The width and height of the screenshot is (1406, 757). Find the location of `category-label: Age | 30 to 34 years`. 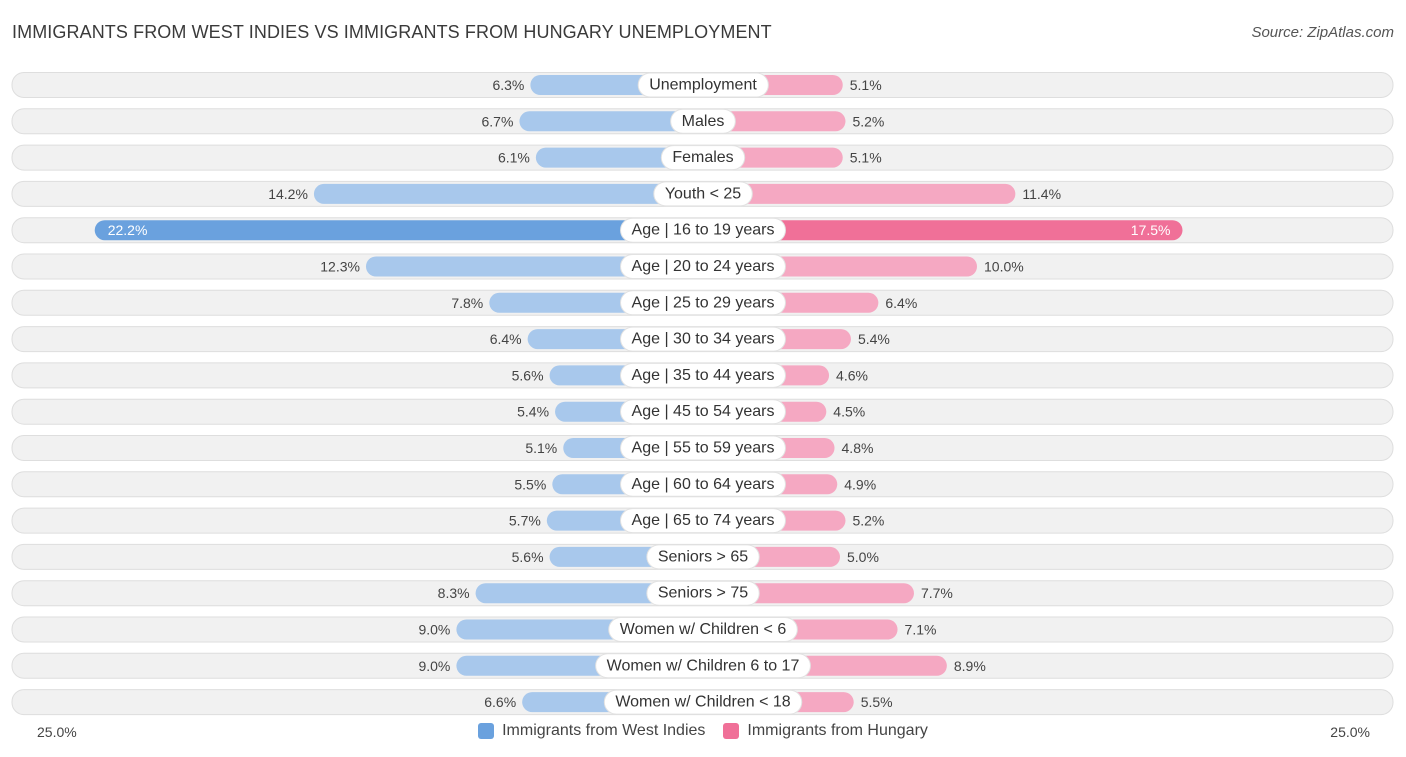

category-label: Age | 30 to 34 years is located at coordinates (703, 339).